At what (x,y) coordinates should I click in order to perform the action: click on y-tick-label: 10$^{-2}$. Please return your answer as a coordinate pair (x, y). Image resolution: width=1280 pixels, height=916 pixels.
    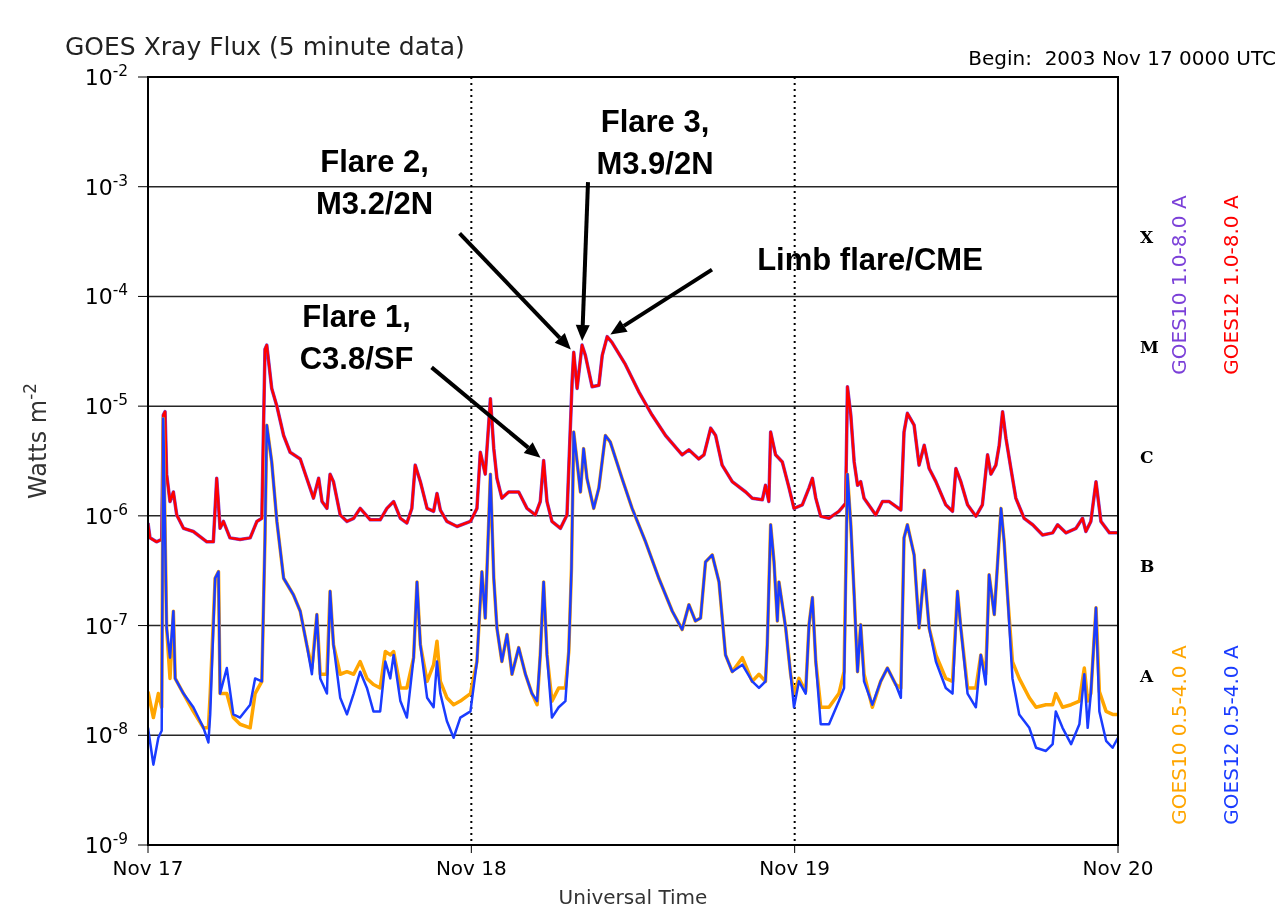
    Looking at the image, I should click on (106, 76).